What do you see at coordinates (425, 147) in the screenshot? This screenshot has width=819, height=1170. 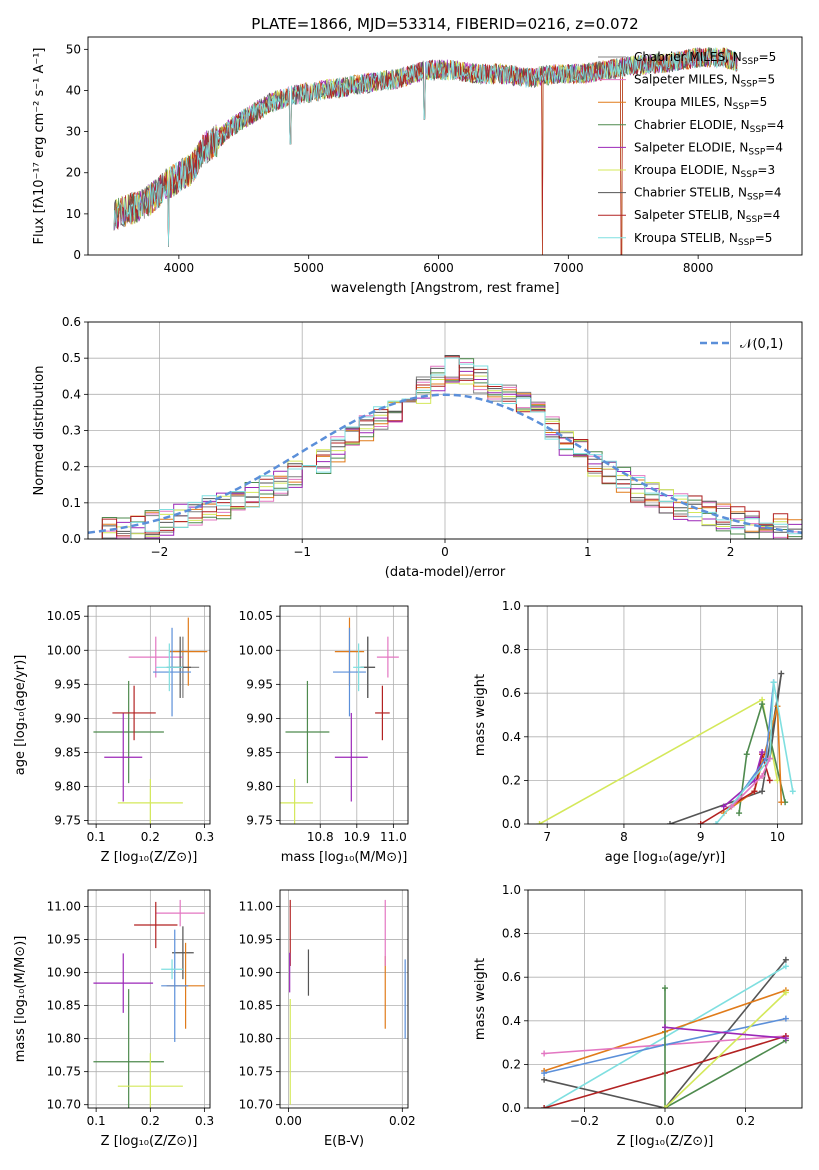 I see `spectrum-line-kroupa_stelib` at bounding box center [425, 147].